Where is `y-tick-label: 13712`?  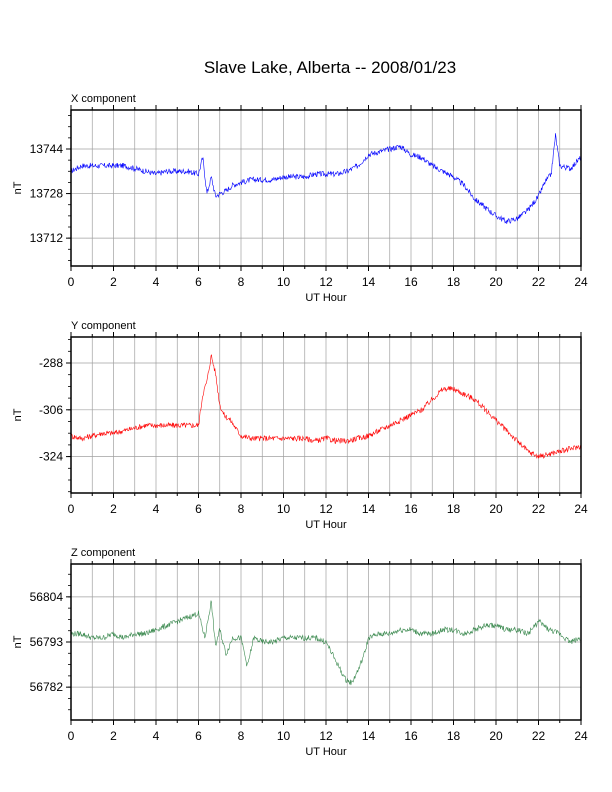
y-tick-label: 13712 is located at coordinates (47, 238).